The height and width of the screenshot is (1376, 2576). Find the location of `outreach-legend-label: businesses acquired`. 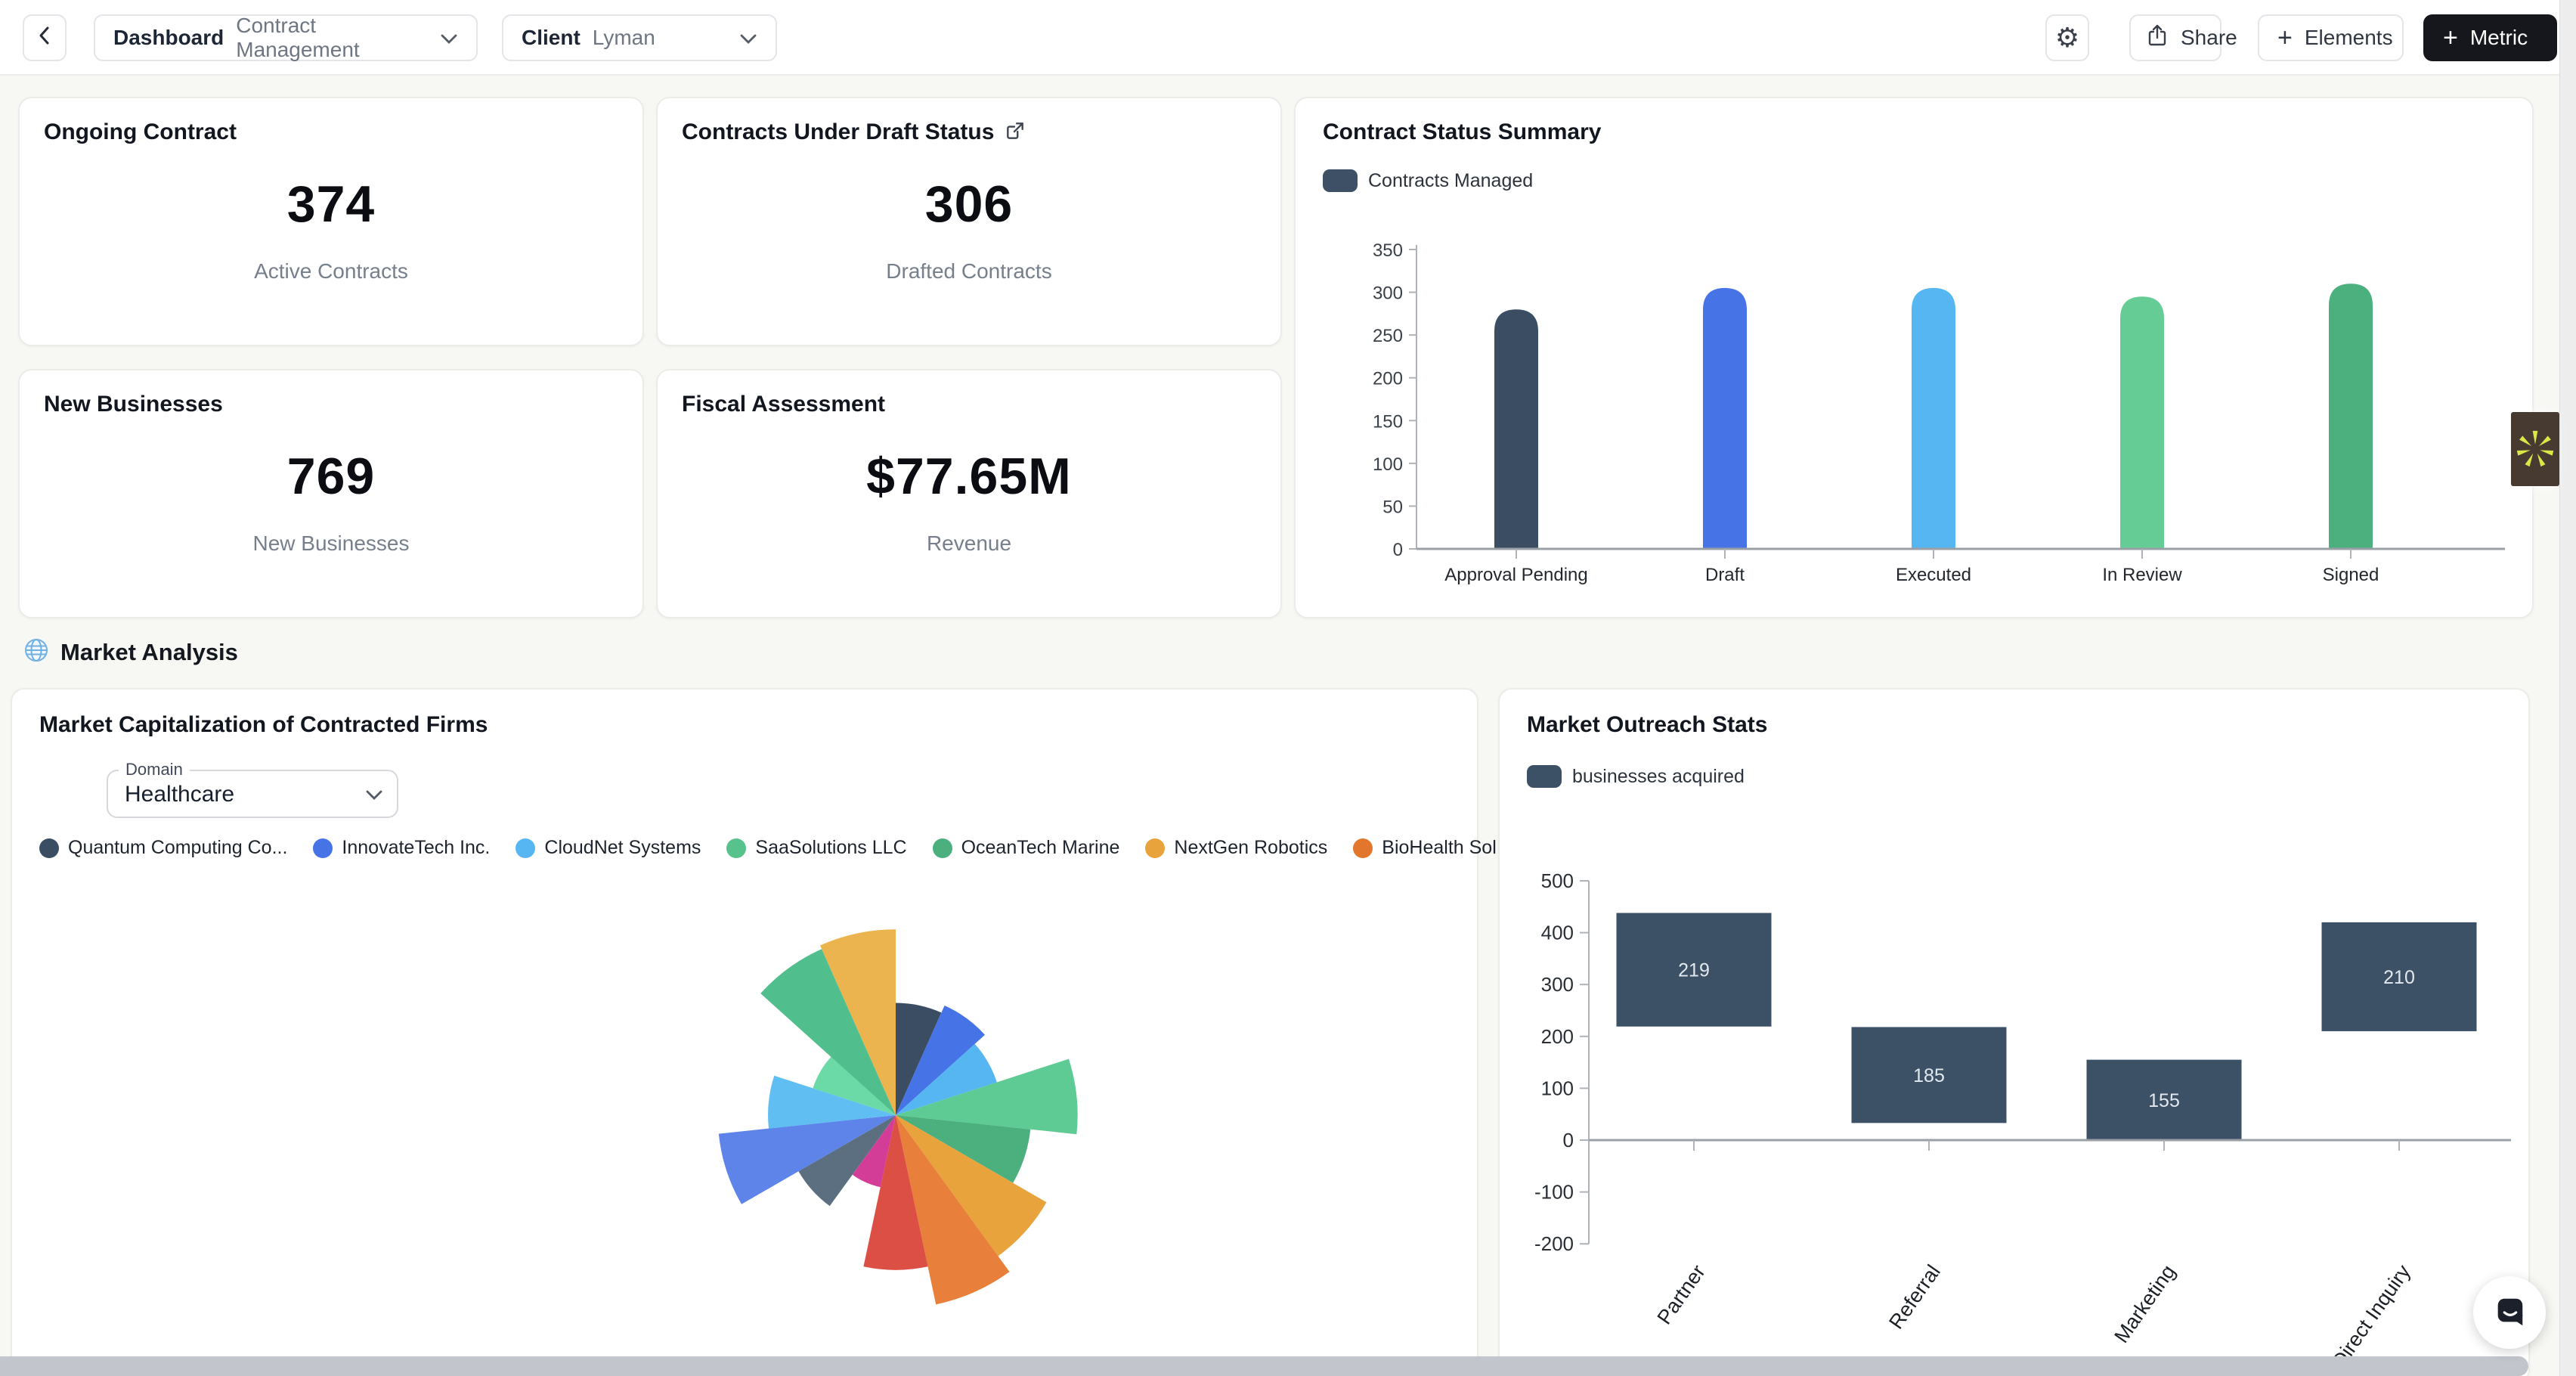

outreach-legend-label: businesses acquired is located at coordinates (1658, 776).